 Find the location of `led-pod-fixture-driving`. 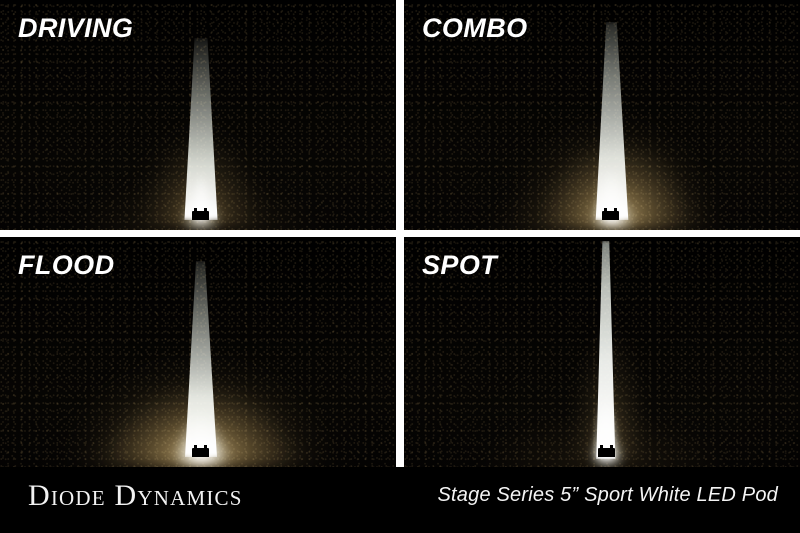

led-pod-fixture-driving is located at coordinates (200, 214).